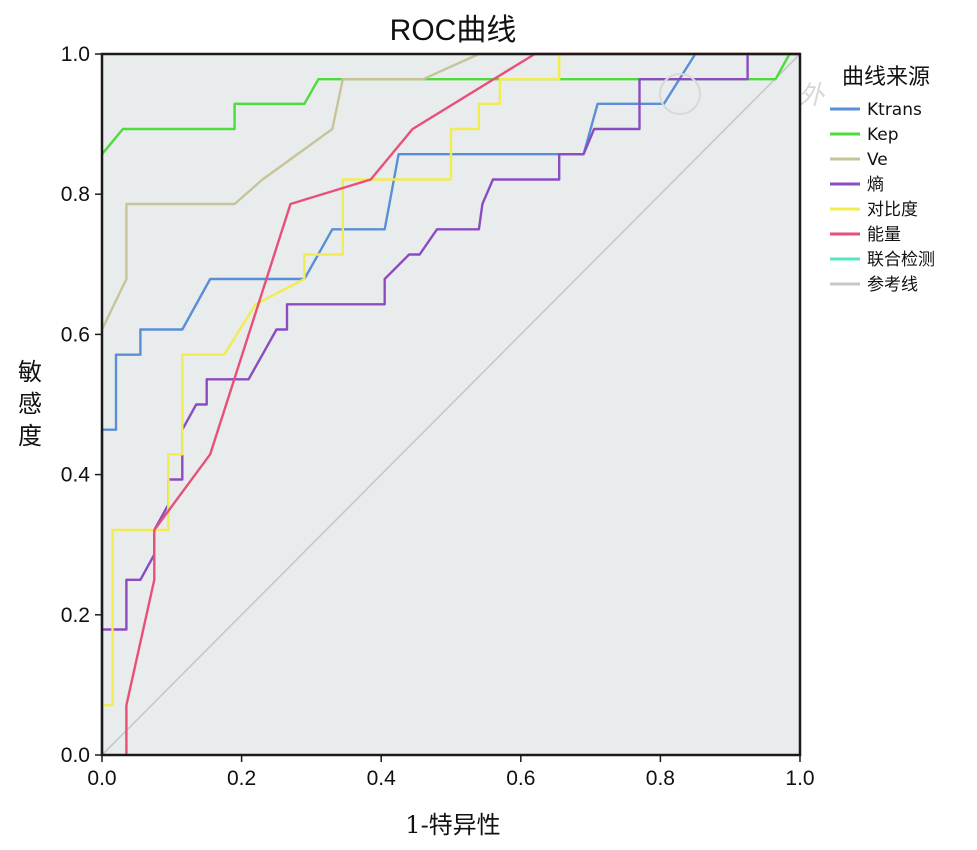 The height and width of the screenshot is (850, 977). Describe the element at coordinates (452, 825) in the screenshot. I see `x-axis-title: 1-特异性` at that location.